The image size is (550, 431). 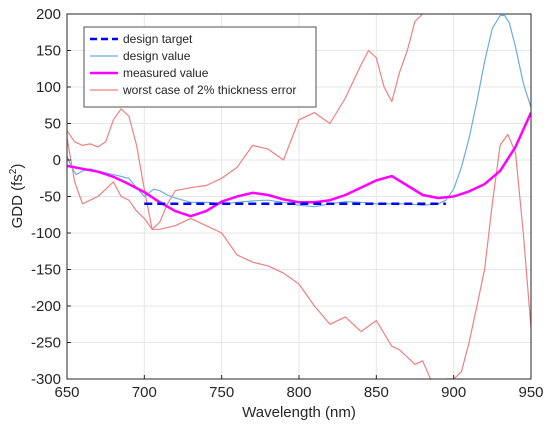 I want to click on legend-label-design-value: design value, so click(x=157, y=56).